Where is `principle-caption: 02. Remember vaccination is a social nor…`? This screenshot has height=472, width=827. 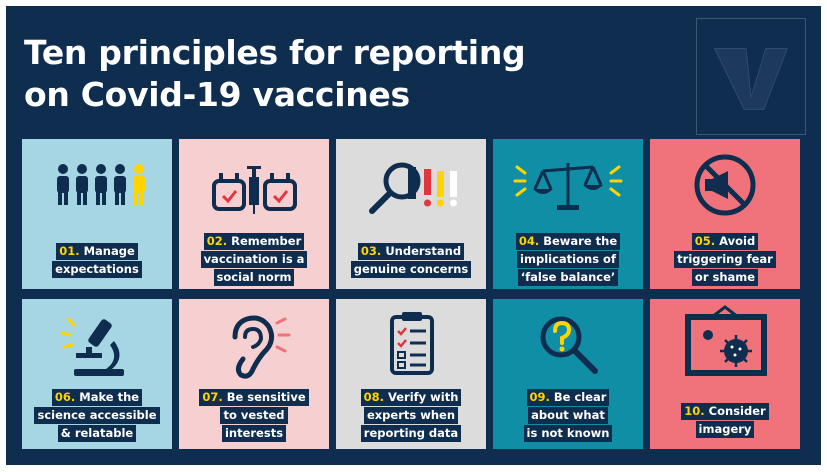
principle-caption: 02. Remember vaccination is a social nor… is located at coordinates (254, 260).